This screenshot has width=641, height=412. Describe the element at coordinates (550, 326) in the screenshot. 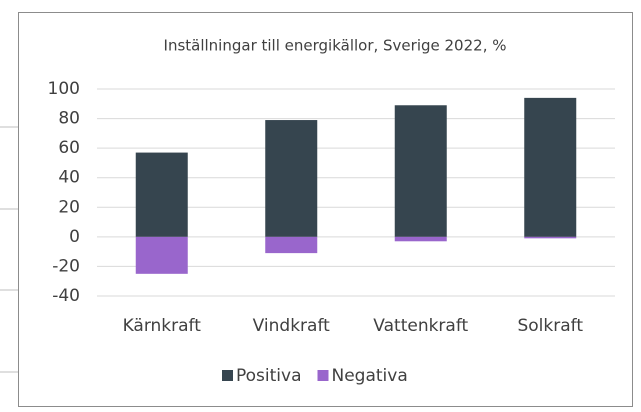

I see `x-tick-label: Solkraft` at that location.